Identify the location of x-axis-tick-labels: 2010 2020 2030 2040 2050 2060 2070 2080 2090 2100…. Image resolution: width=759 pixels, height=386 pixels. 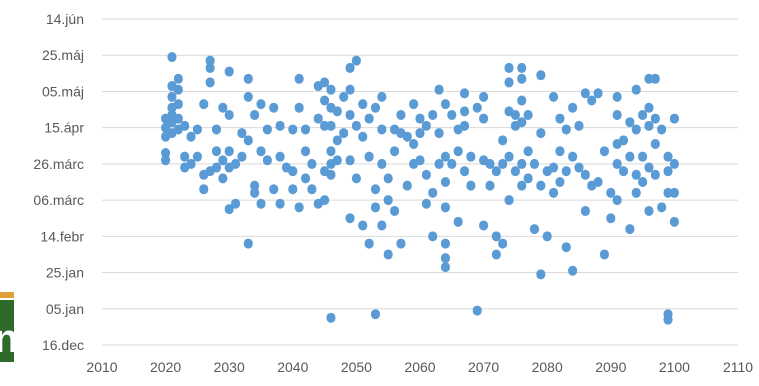
(419, 367).